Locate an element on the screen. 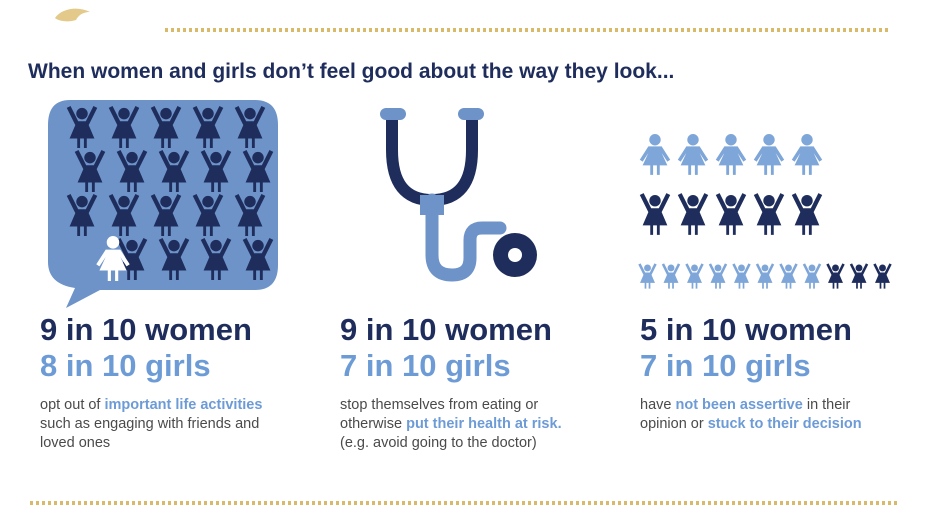  stat-women: 5 in 10 women is located at coordinates (746, 329).